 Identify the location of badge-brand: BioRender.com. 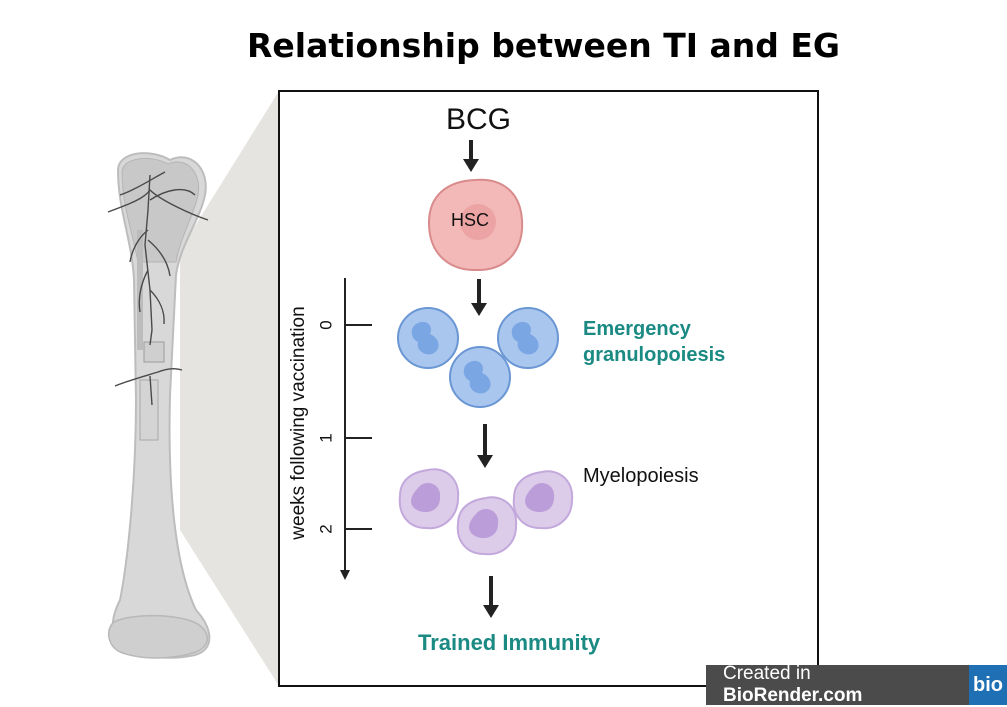
(793, 695).